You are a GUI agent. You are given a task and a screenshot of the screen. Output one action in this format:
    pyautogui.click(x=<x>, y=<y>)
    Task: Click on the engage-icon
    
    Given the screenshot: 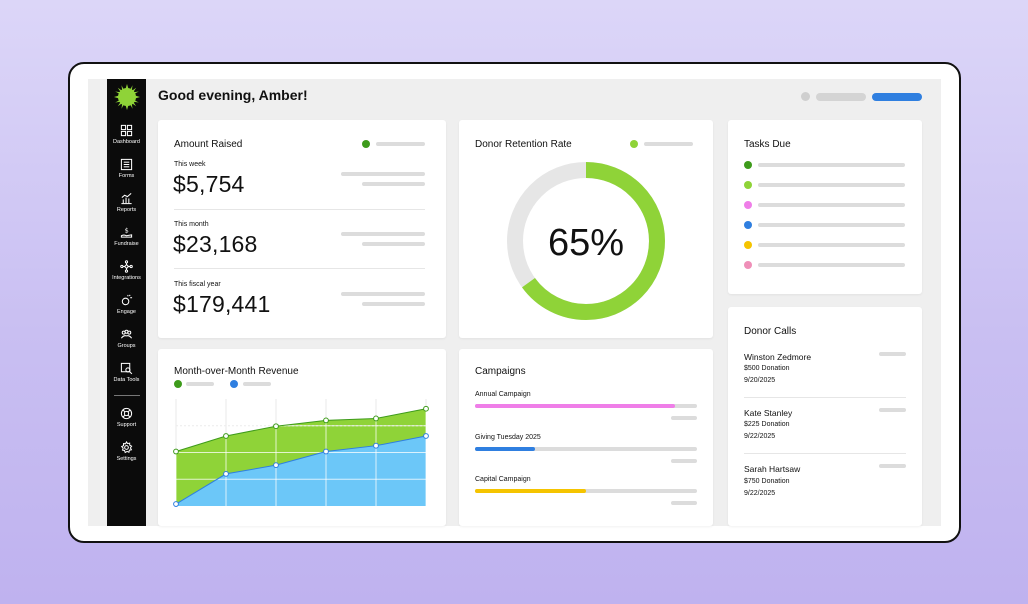 What is the action you would take?
    pyautogui.click(x=127, y=300)
    